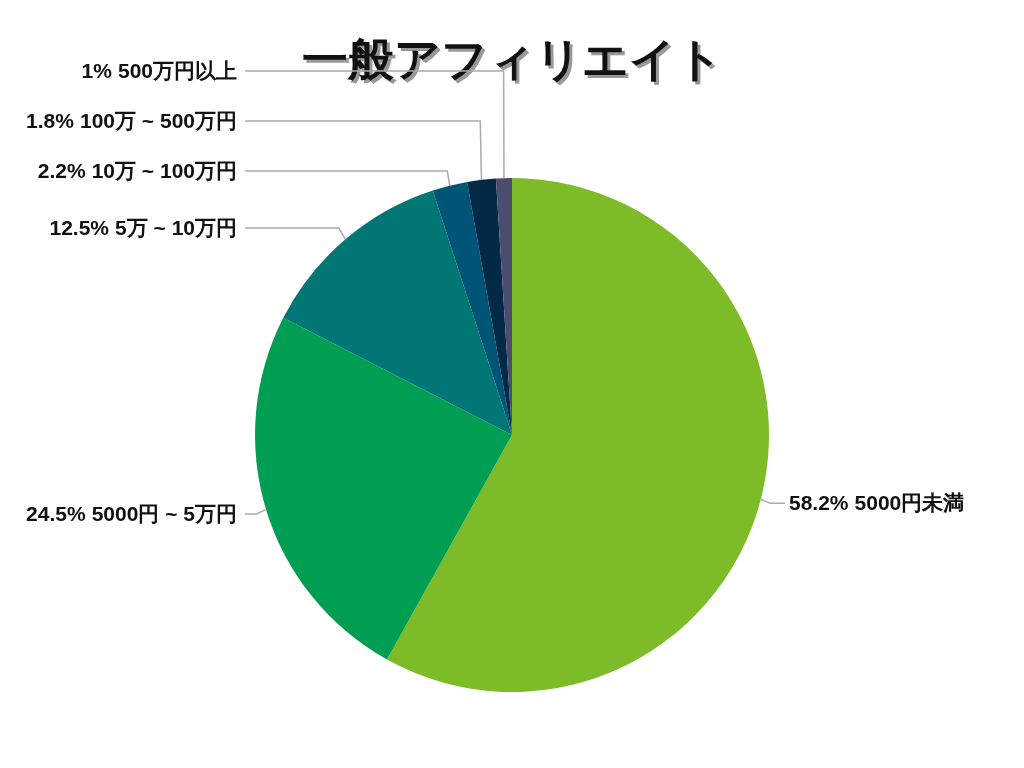 The width and height of the screenshot is (1024, 768). I want to click on slice-label: 5000円 ~ 5万円, so click(164, 514).